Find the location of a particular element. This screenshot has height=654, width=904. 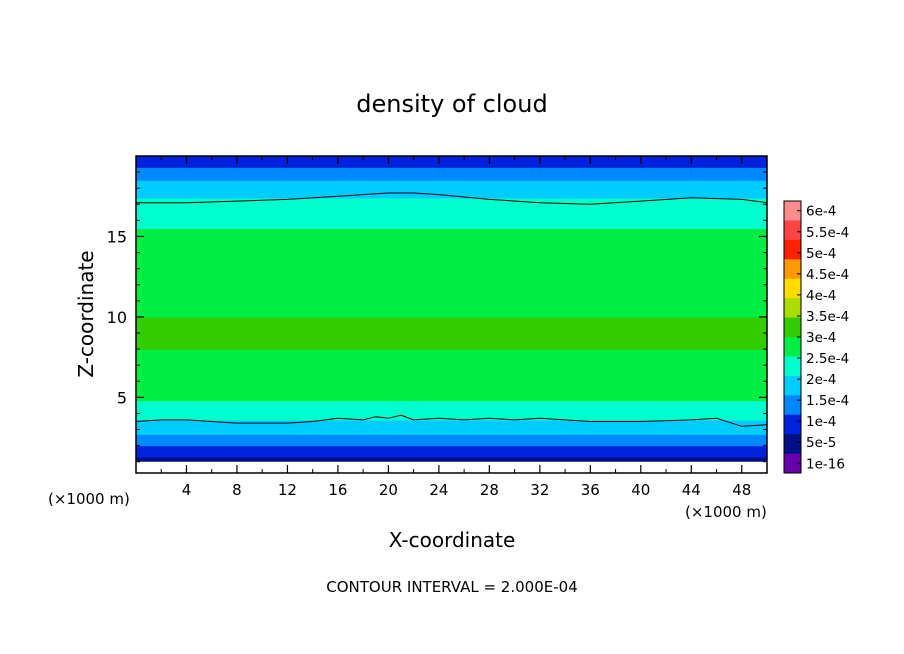

colorbar-label: 5.5e-4 is located at coordinates (827, 233).